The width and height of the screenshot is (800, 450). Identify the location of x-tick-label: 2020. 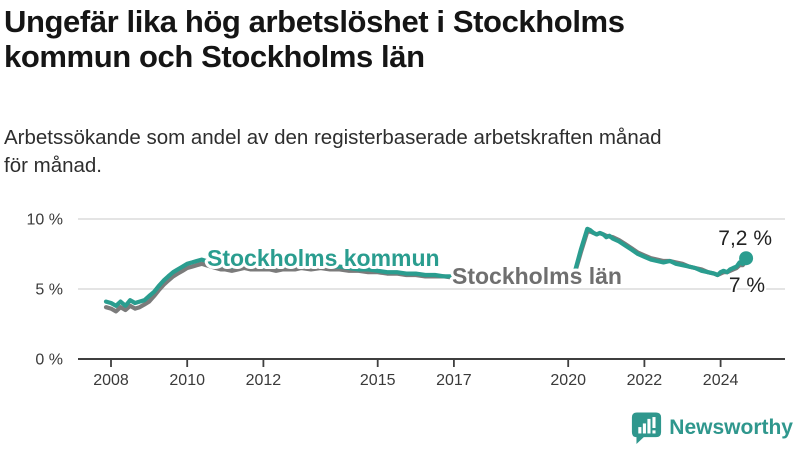
(568, 380).